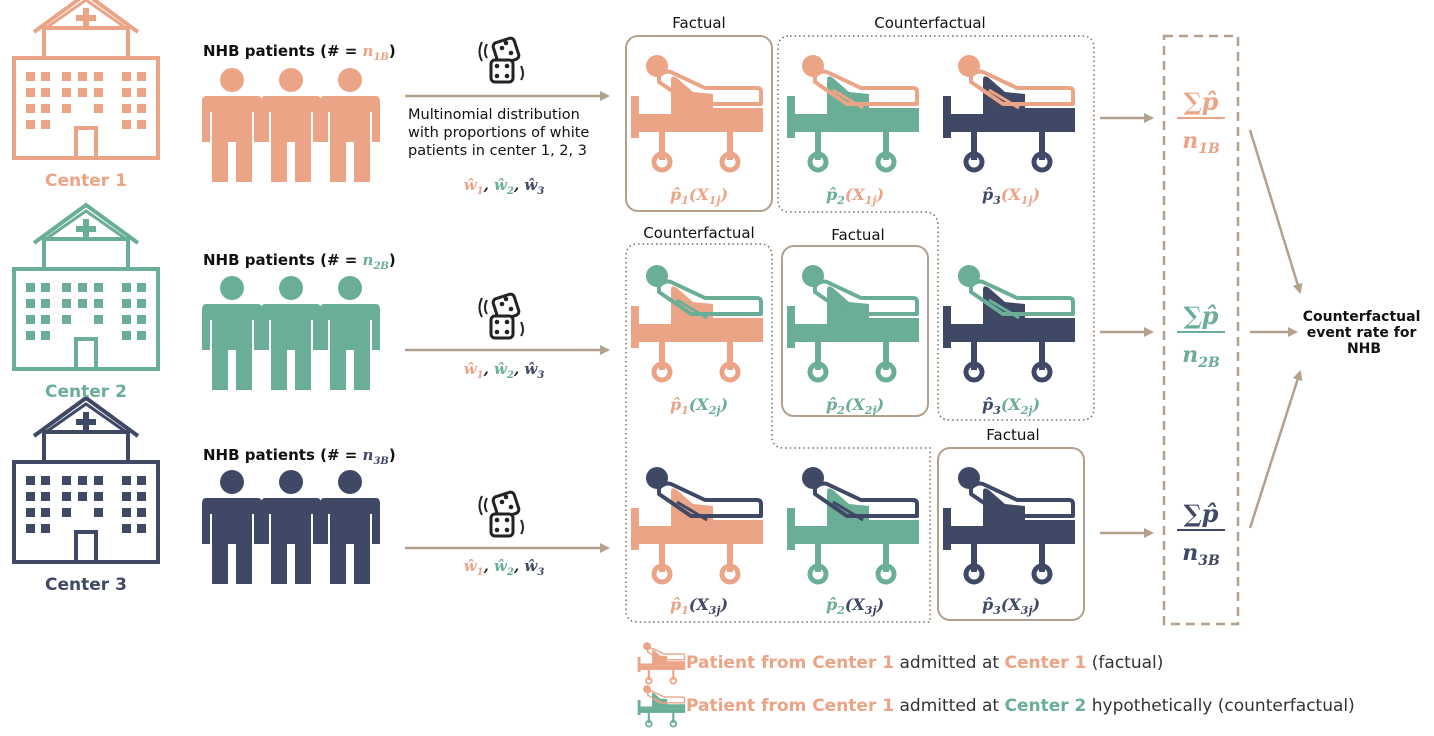  Describe the element at coordinates (1364, 333) in the screenshot. I see `result-label: Counterfactual event rate for NHB` at that location.